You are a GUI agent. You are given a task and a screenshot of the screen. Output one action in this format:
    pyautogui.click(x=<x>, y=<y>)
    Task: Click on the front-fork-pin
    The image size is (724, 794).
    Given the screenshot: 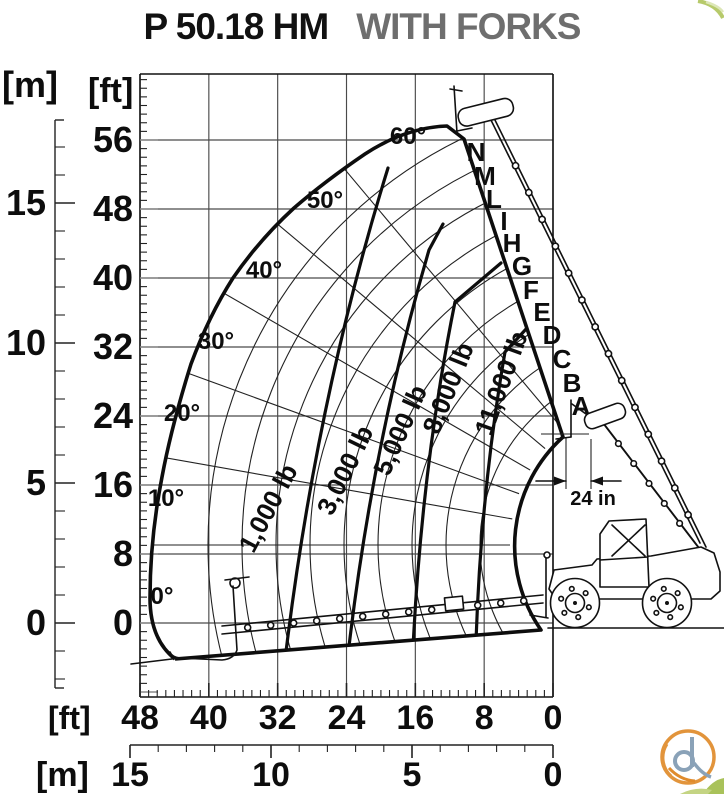 What is the action you would take?
    pyautogui.click(x=547, y=555)
    